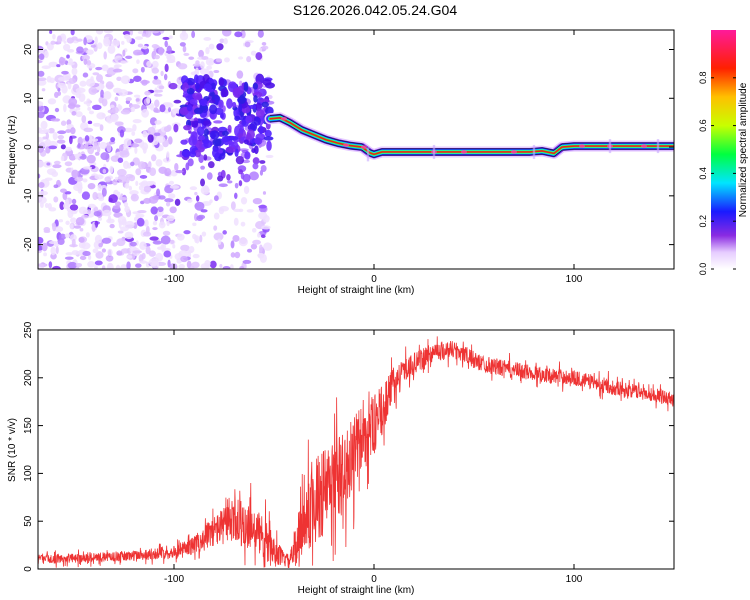 Image resolution: width=750 pixels, height=600 pixels. What do you see at coordinates (703, 269) in the screenshot?
I see `colorbar-tick-label: 0.0` at bounding box center [703, 269].